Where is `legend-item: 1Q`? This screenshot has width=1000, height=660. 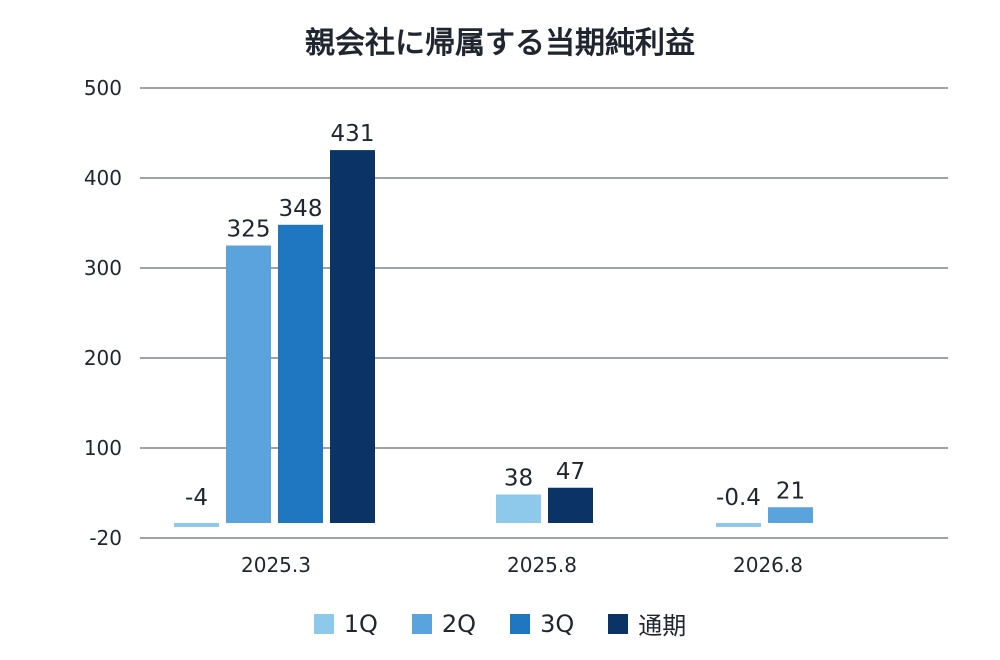
legend-item: 1Q is located at coordinates (345, 623).